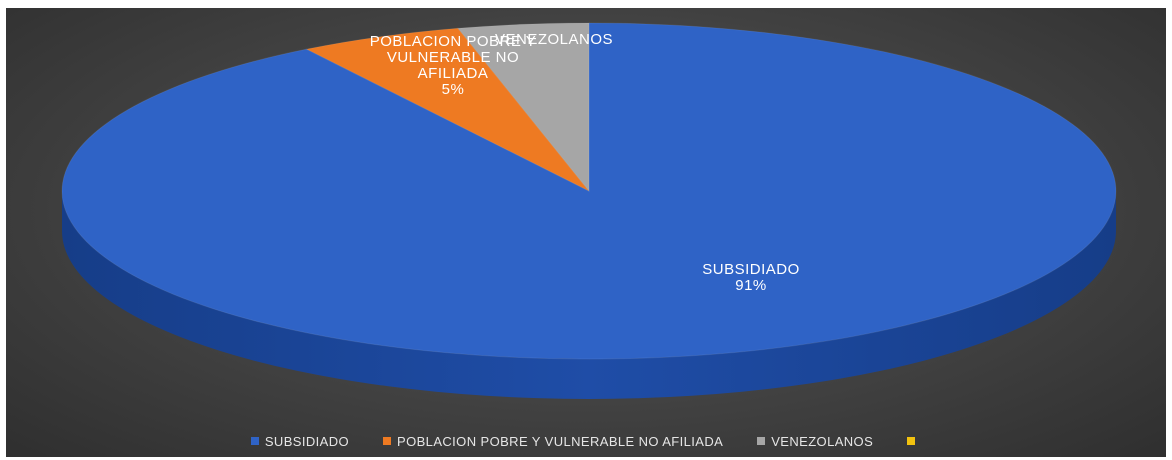 This screenshot has height=460, width=1172. What do you see at coordinates (553, 441) in the screenshot?
I see `legend-item-poblacion: POBLACION POBRE Y VULNERABLE NO AFILIADA` at bounding box center [553, 441].